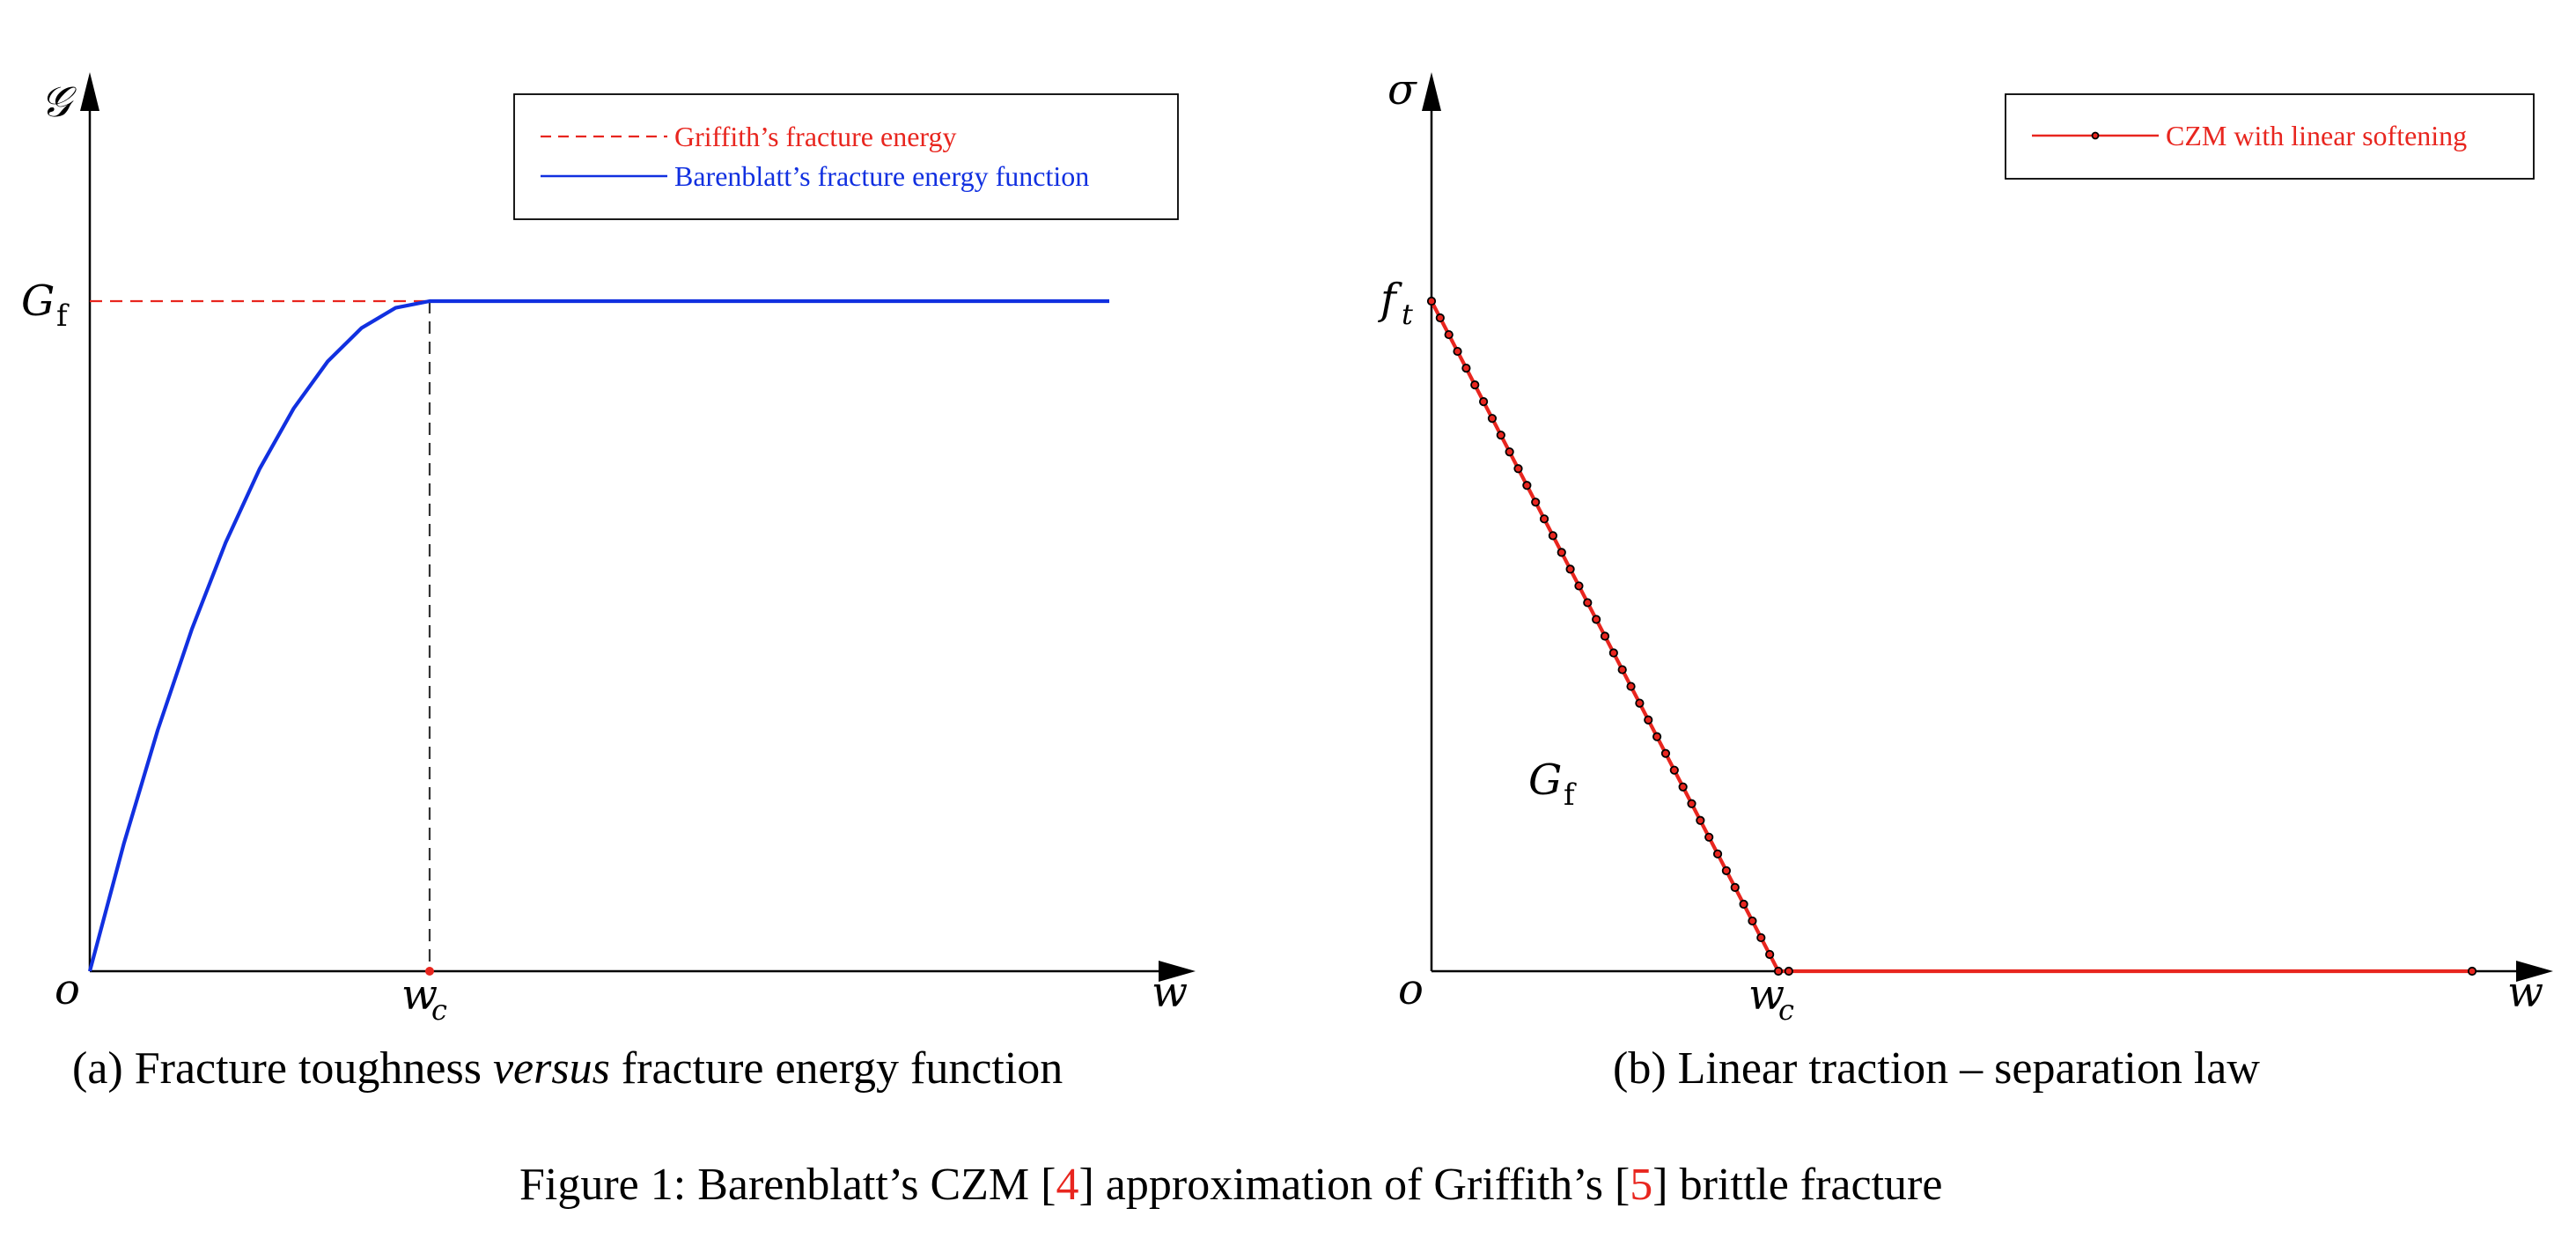 The width and height of the screenshot is (2576, 1238). Describe the element at coordinates (2535, 971) in the screenshot. I see `panel-b-x-axis-arrow` at that location.